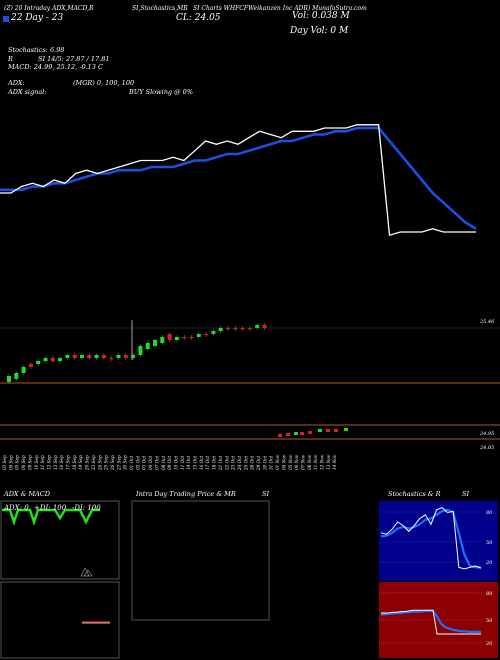 The width and height of the screenshot is (500, 660). What do you see at coordinates (106, 462) in the screenshot?
I see `date-tick-label: 25 Sep` at bounding box center [106, 462].